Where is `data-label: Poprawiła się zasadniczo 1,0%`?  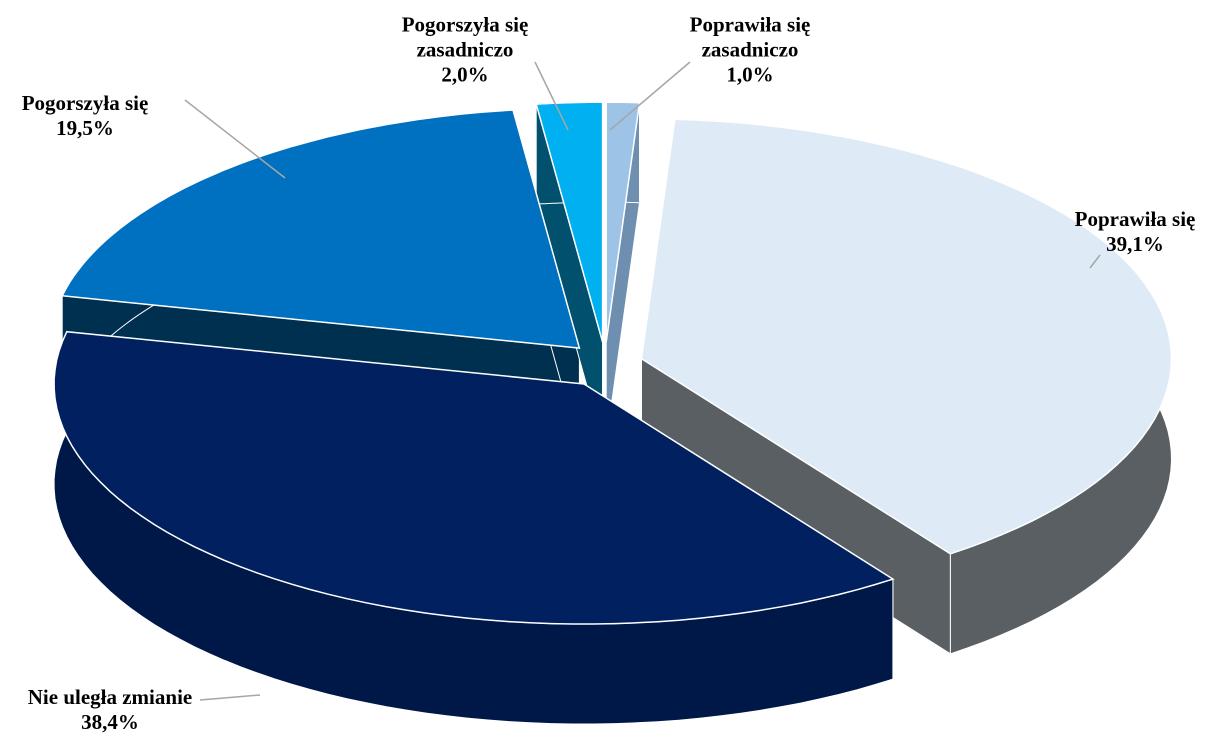 data-label: Poprawiła się zasadniczo 1,0% is located at coordinates (750, 50).